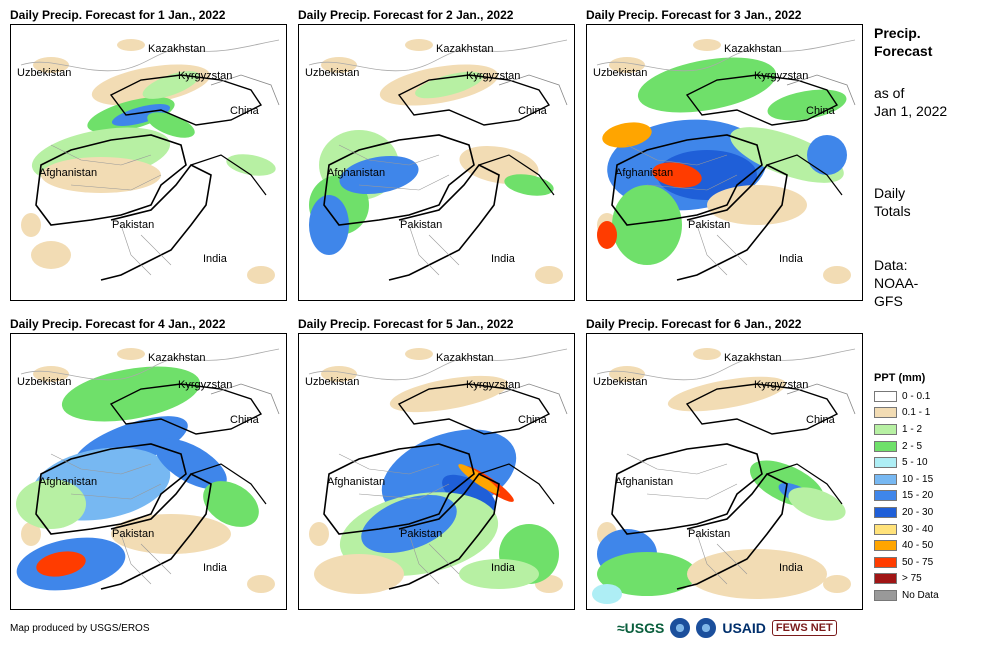  What do you see at coordinates (918, 479) in the screenshot?
I see `legend-label: 10 - 15` at bounding box center [918, 479].